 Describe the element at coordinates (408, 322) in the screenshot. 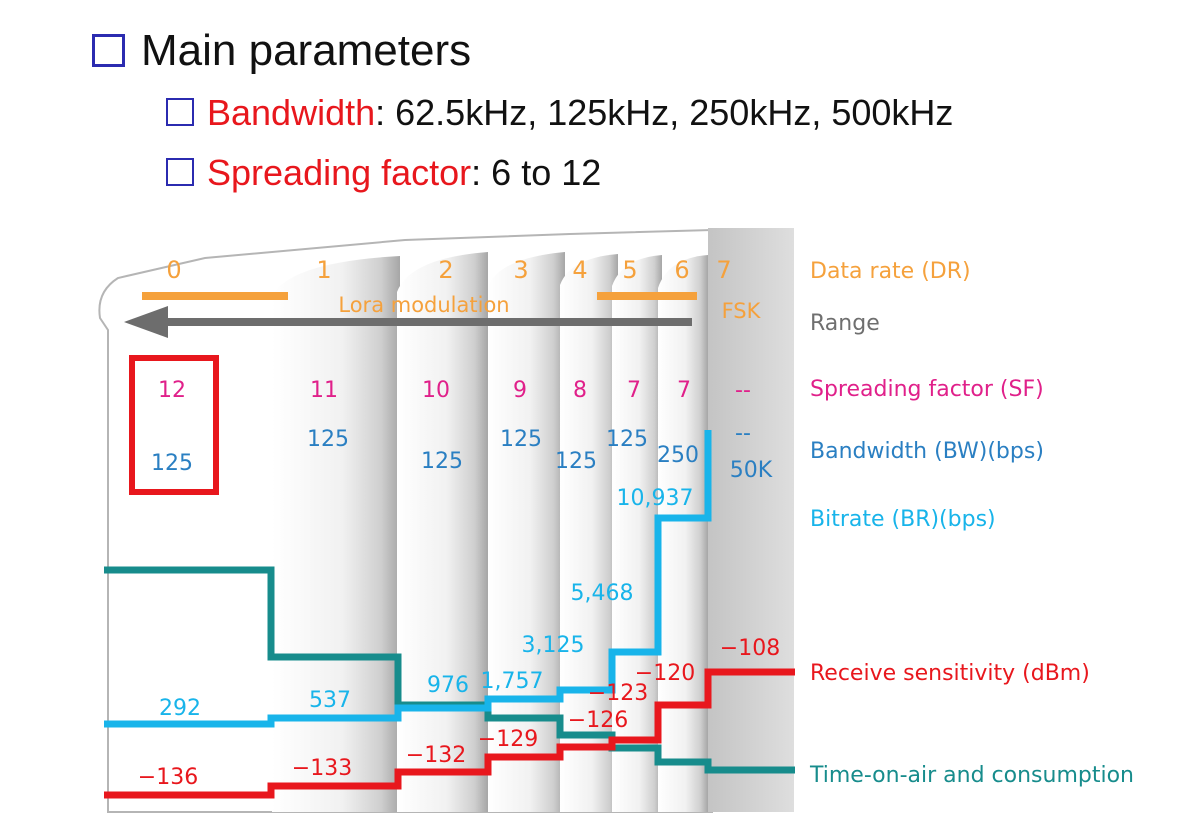

I see `range-arrow` at that location.